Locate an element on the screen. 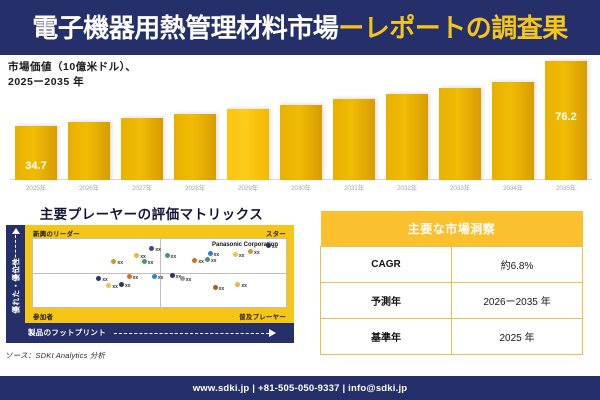 The image size is (600, 400). bar-2029 is located at coordinates (248, 144).